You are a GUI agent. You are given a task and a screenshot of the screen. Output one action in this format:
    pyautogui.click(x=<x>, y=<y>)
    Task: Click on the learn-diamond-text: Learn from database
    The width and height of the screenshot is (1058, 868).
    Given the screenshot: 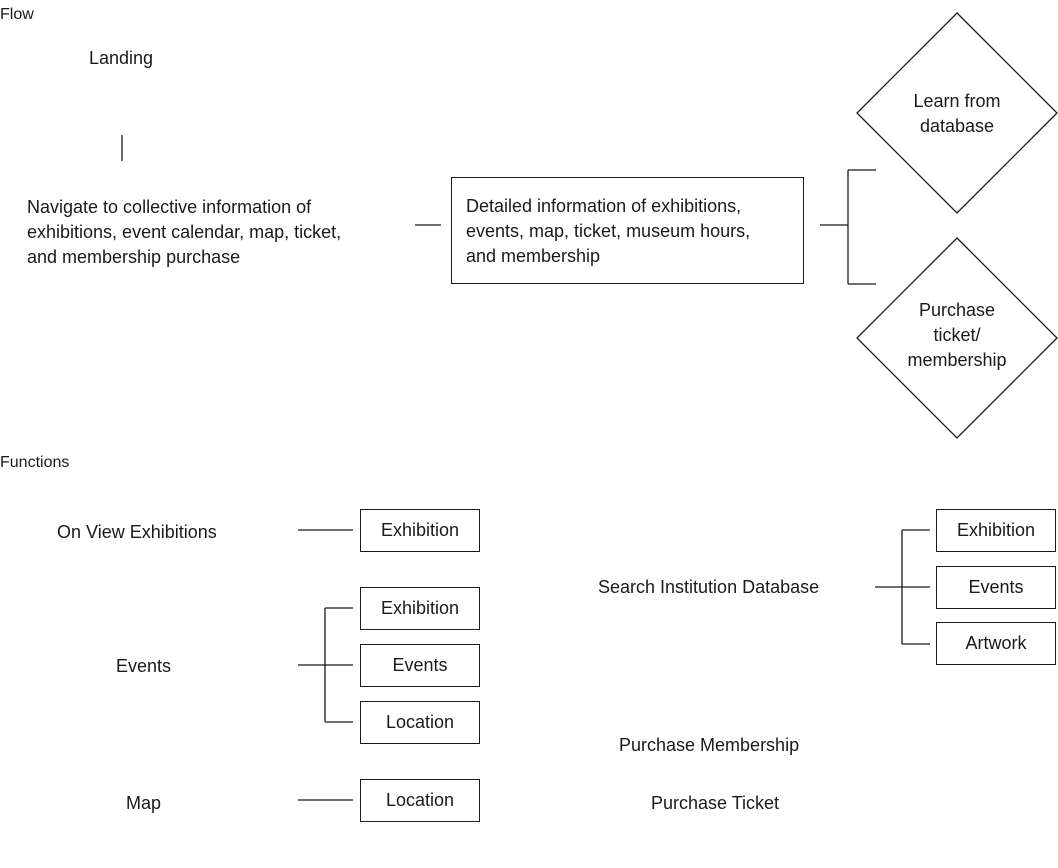 What is the action you would take?
    pyautogui.click(x=957, y=114)
    